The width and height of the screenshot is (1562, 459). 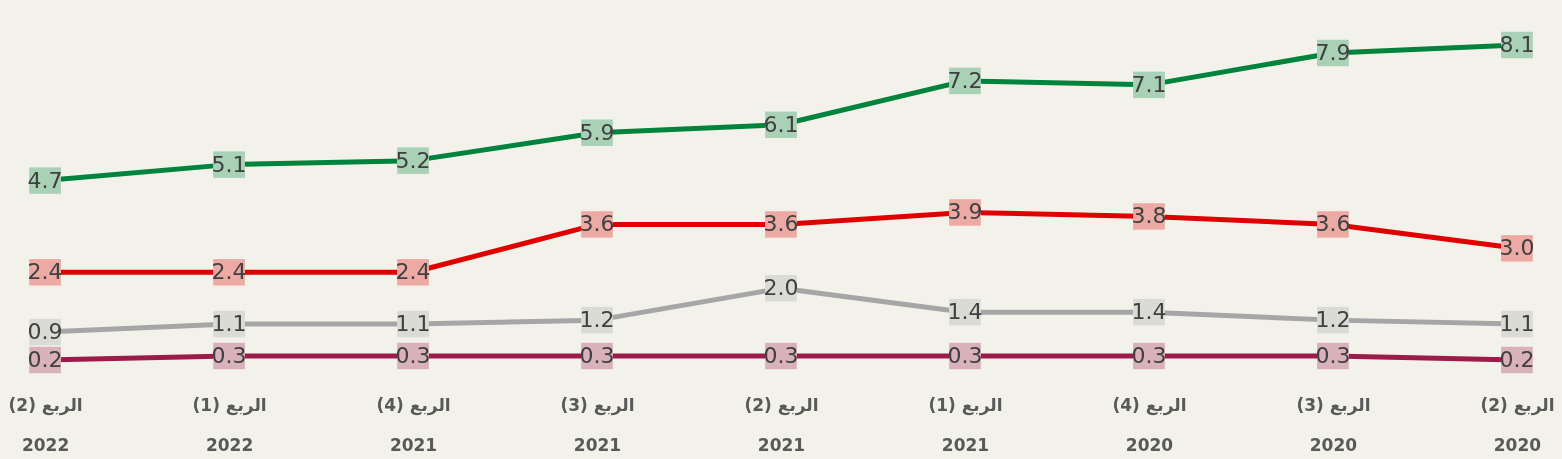 I want to click on data-label: 7.1, so click(x=1149, y=84).